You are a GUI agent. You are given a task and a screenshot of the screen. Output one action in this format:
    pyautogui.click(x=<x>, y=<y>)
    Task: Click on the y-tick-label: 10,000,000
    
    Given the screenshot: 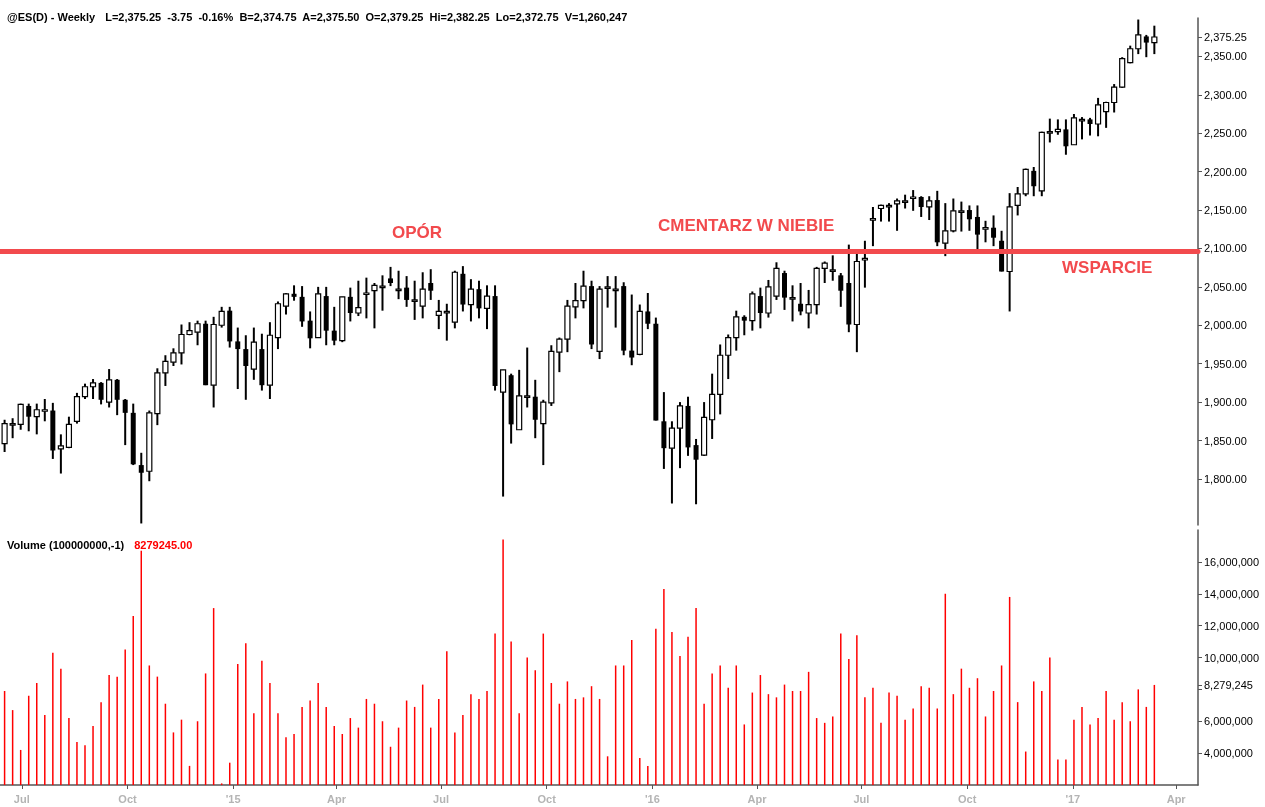 What is the action you would take?
    pyautogui.click(x=1232, y=657)
    